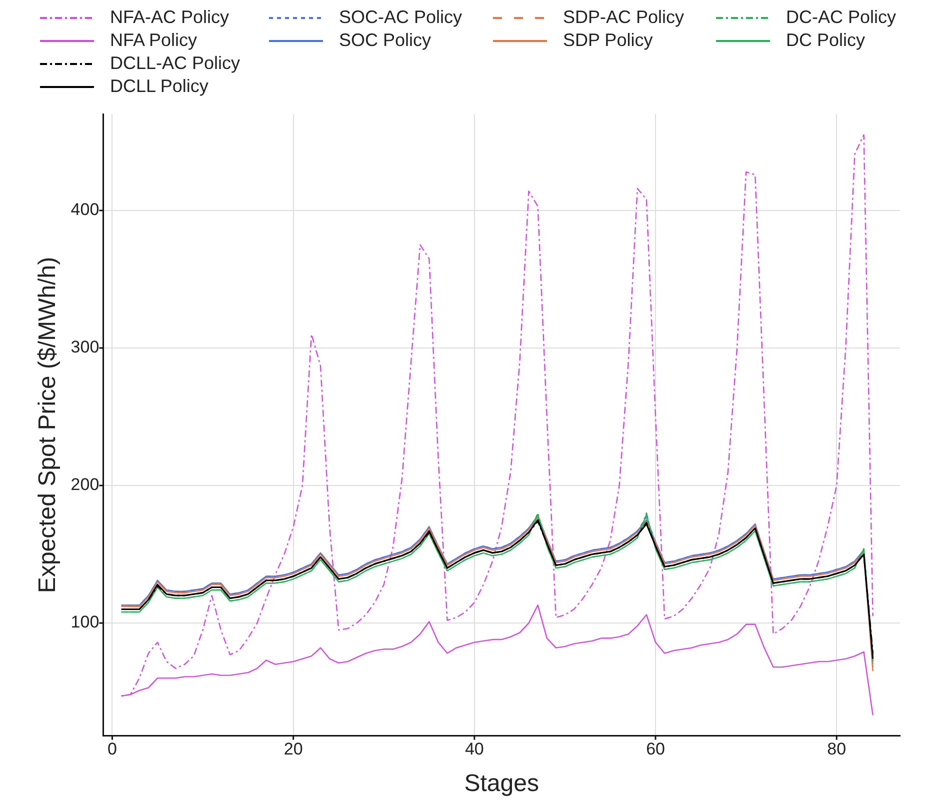  I want to click on y-tick-label: 400, so click(85, 210).